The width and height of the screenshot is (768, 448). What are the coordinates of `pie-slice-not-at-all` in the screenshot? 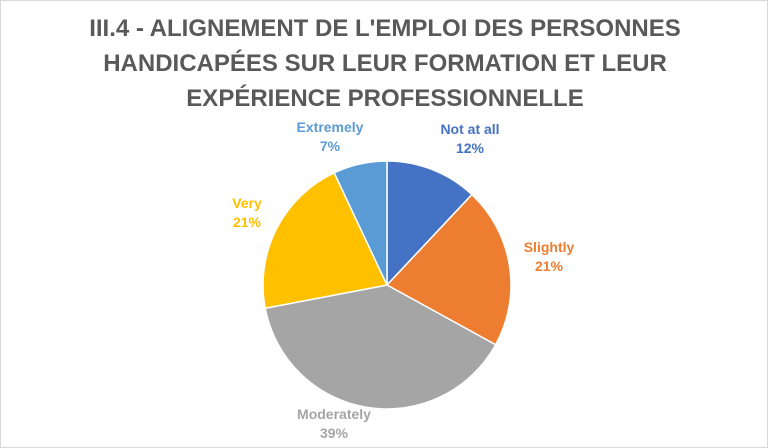 It's located at (429, 223).